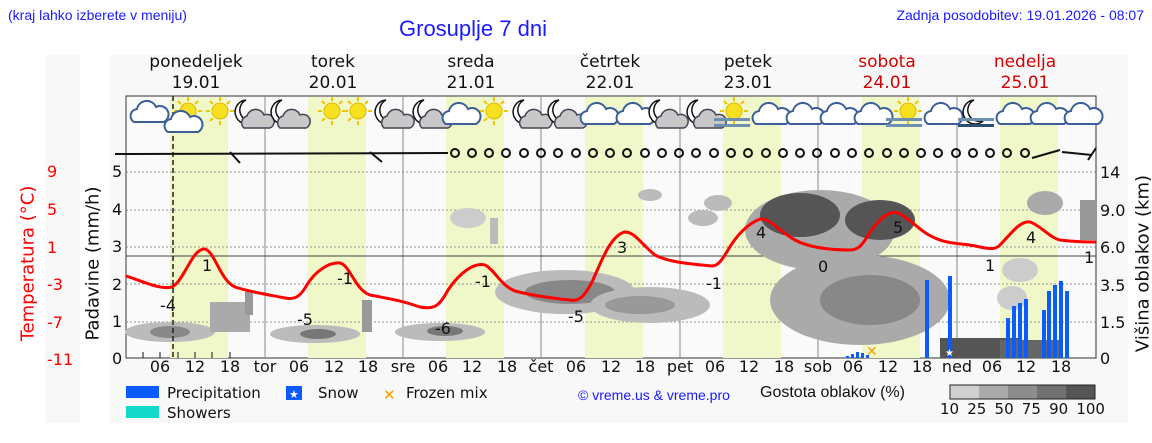  I want to click on x-tick: čet, so click(541, 366).